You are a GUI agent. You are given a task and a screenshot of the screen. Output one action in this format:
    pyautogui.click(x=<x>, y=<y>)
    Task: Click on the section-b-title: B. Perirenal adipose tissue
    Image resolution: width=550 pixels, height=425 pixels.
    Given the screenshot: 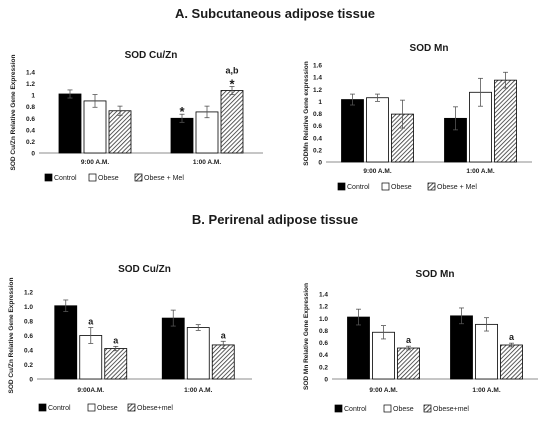 What is the action you would take?
    pyautogui.click(x=275, y=219)
    